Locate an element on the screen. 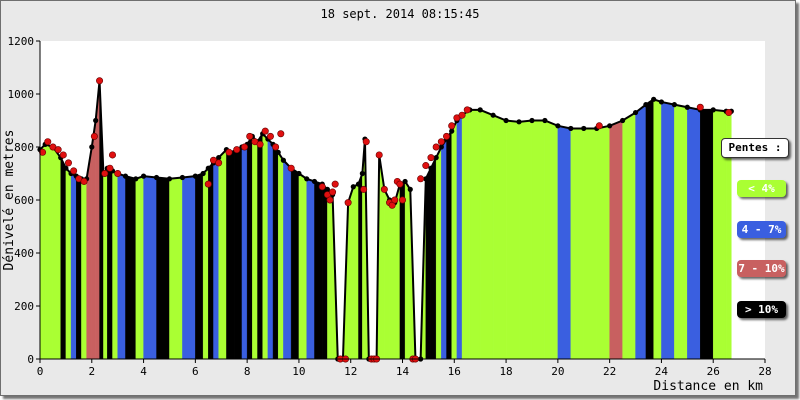 The height and width of the screenshot is (400, 800). x-tick-label: 10 is located at coordinates (298, 371).